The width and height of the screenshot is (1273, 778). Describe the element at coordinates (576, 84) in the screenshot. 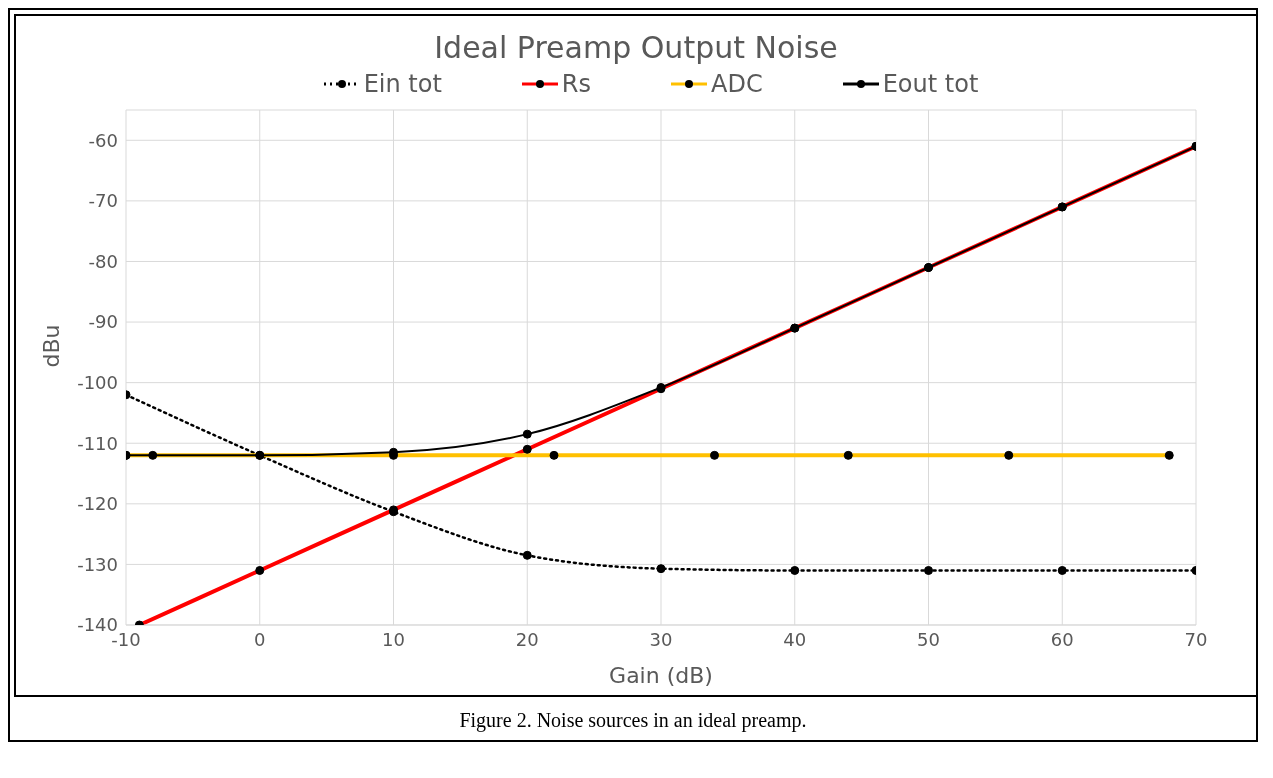

I see `legend-label: Rs` at that location.